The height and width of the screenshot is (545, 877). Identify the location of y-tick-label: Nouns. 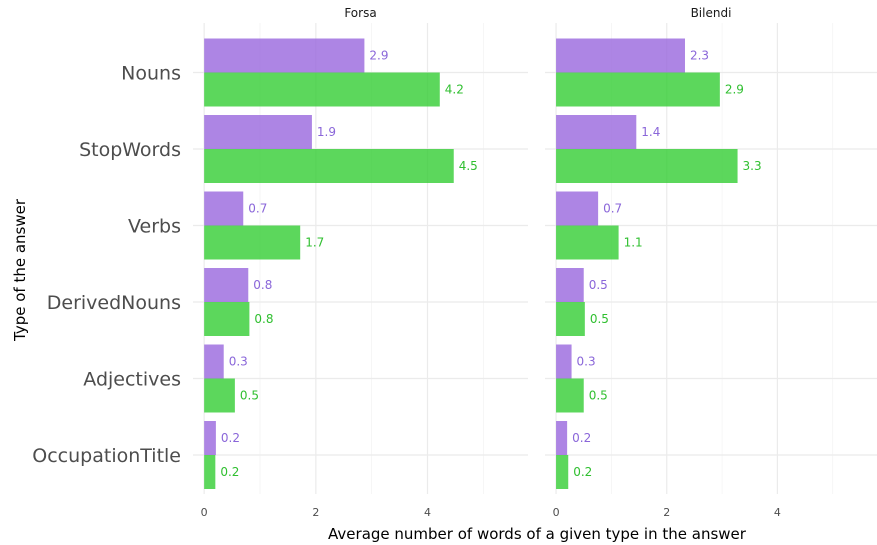
(151, 74).